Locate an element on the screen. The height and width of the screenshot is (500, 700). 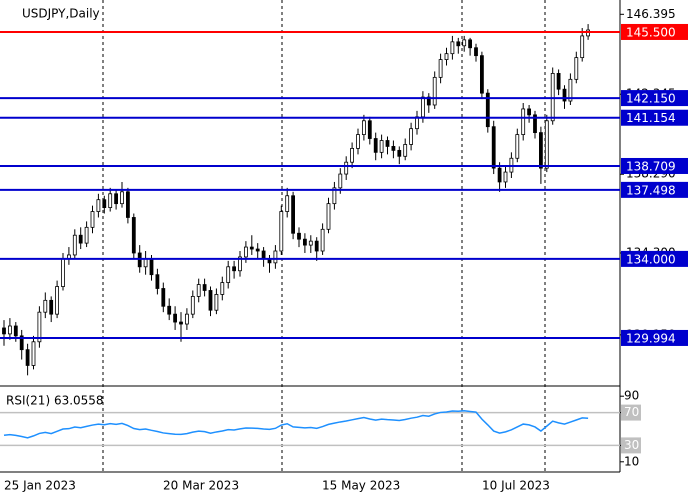
y-tick-label: 146.395 is located at coordinates (651, 14).